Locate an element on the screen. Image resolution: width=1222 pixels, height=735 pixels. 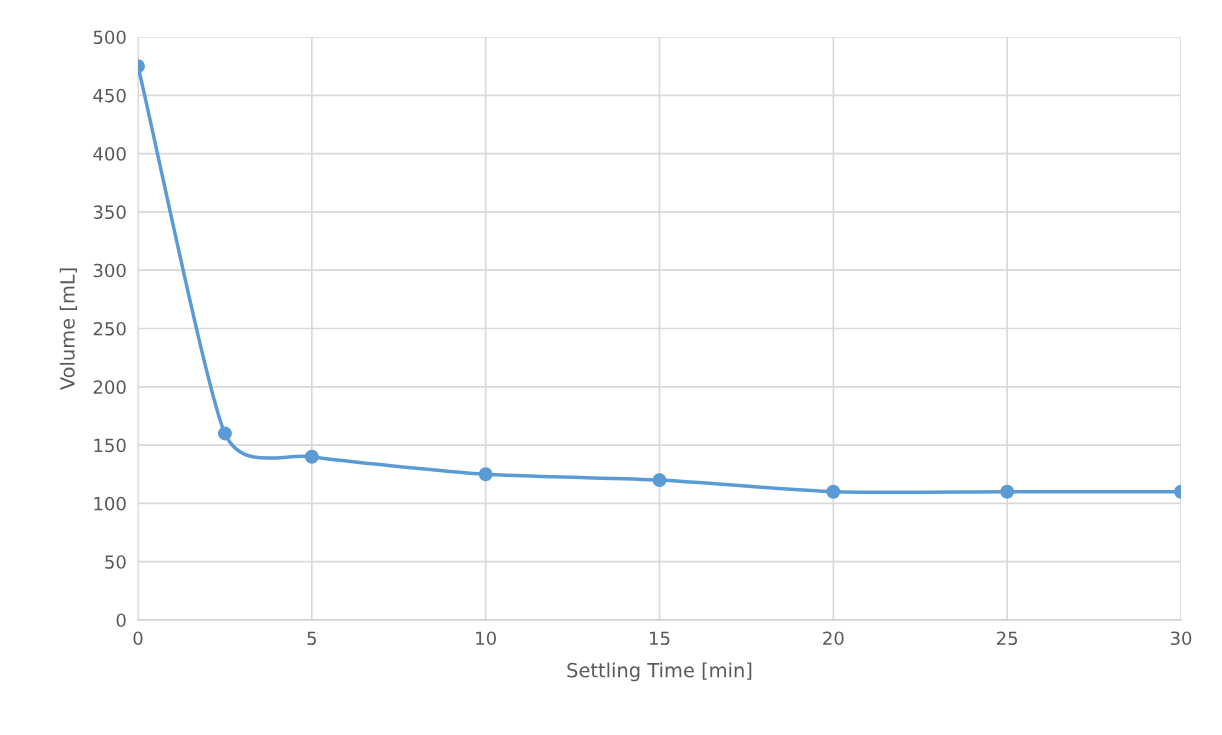
x-tick-label: 25 is located at coordinates (1007, 638).